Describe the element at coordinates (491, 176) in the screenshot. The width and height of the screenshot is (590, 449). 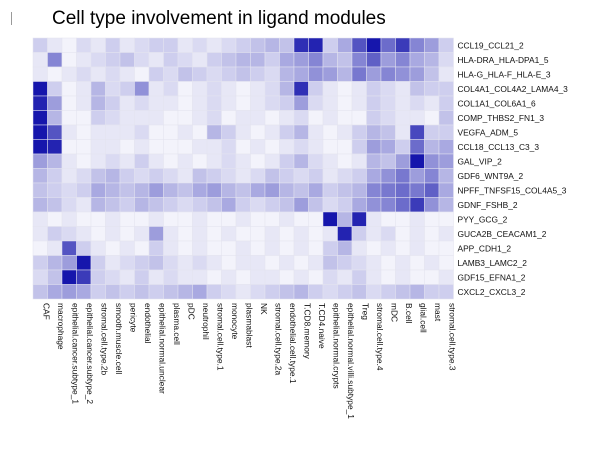
I see `row-label: GDF6_WNT9A_2` at that location.